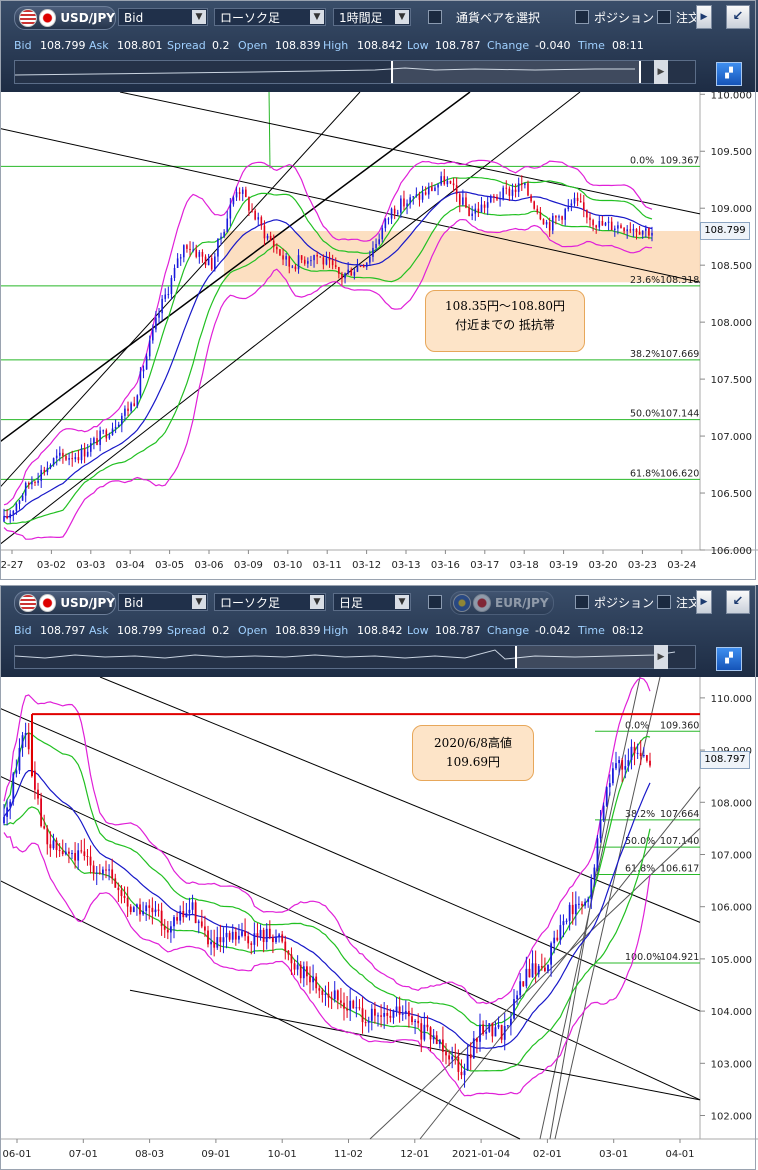 This screenshot has height=1170, width=758. Describe the element at coordinates (402, 602) in the screenshot. I see `chevron-down-icon: ▼` at that location.